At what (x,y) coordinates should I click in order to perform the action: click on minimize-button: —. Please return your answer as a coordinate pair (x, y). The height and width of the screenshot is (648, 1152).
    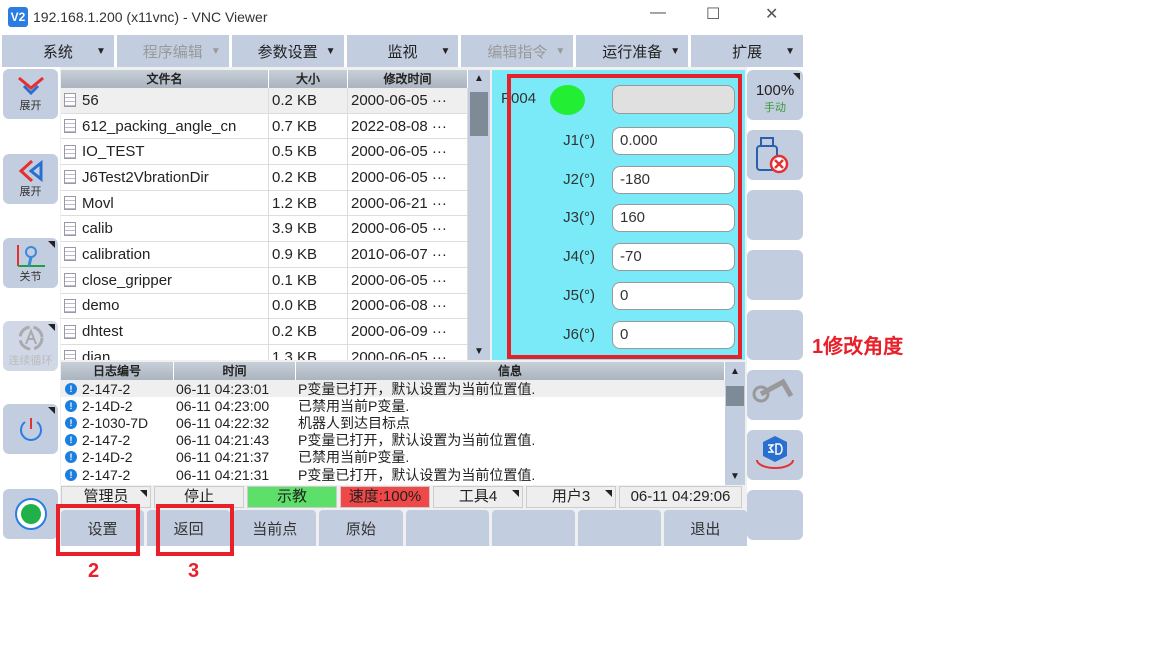
    Looking at the image, I should click on (658, 12).